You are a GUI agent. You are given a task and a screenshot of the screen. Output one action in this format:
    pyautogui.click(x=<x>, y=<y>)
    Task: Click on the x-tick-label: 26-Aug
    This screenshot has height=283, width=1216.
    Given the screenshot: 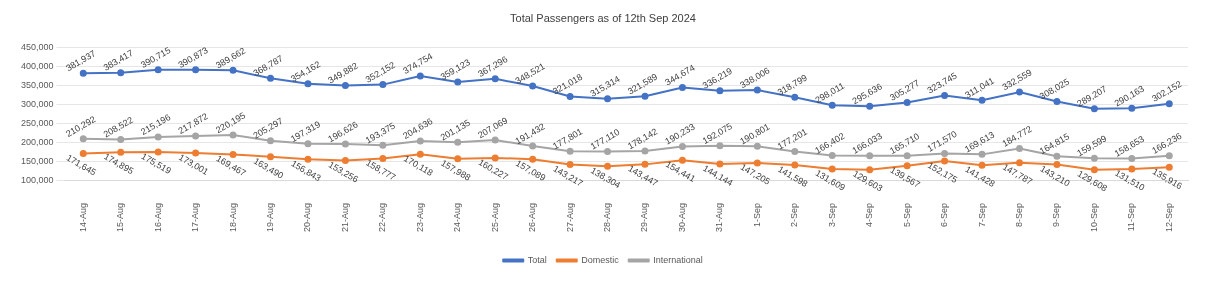 What is the action you would take?
    pyautogui.click(x=532, y=217)
    